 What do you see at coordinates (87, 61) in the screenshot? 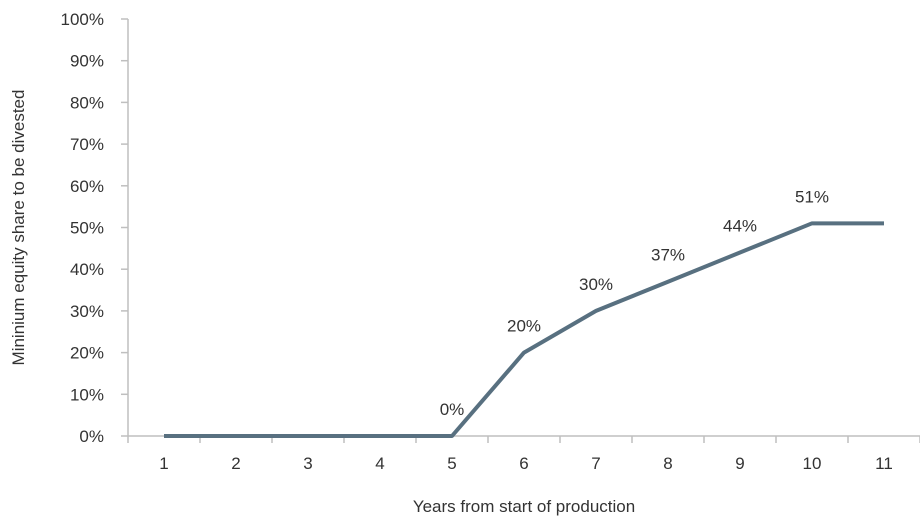
I see `y-tick-label: 90%` at bounding box center [87, 61].